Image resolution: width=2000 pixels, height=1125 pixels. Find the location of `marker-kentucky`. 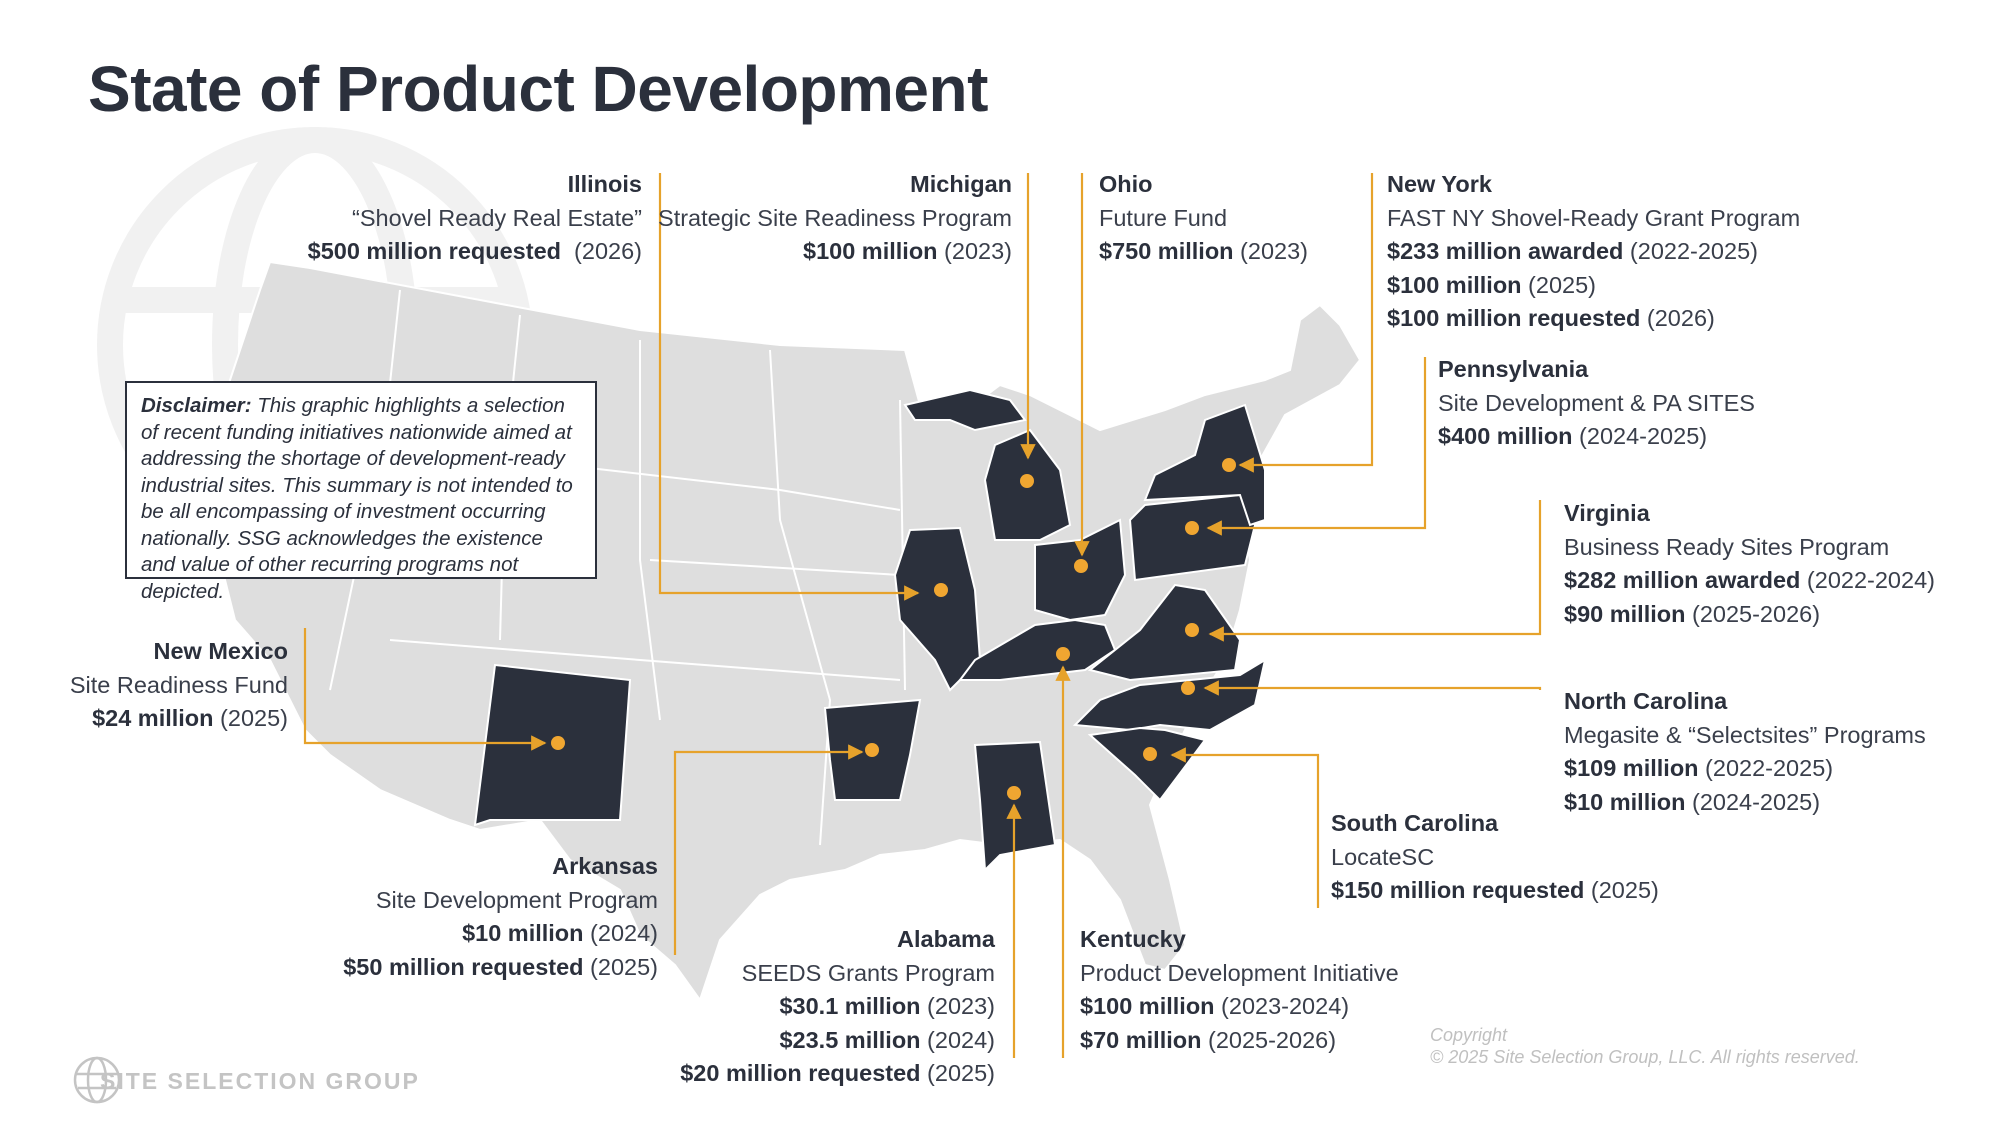

marker-kentucky is located at coordinates (1063, 654).